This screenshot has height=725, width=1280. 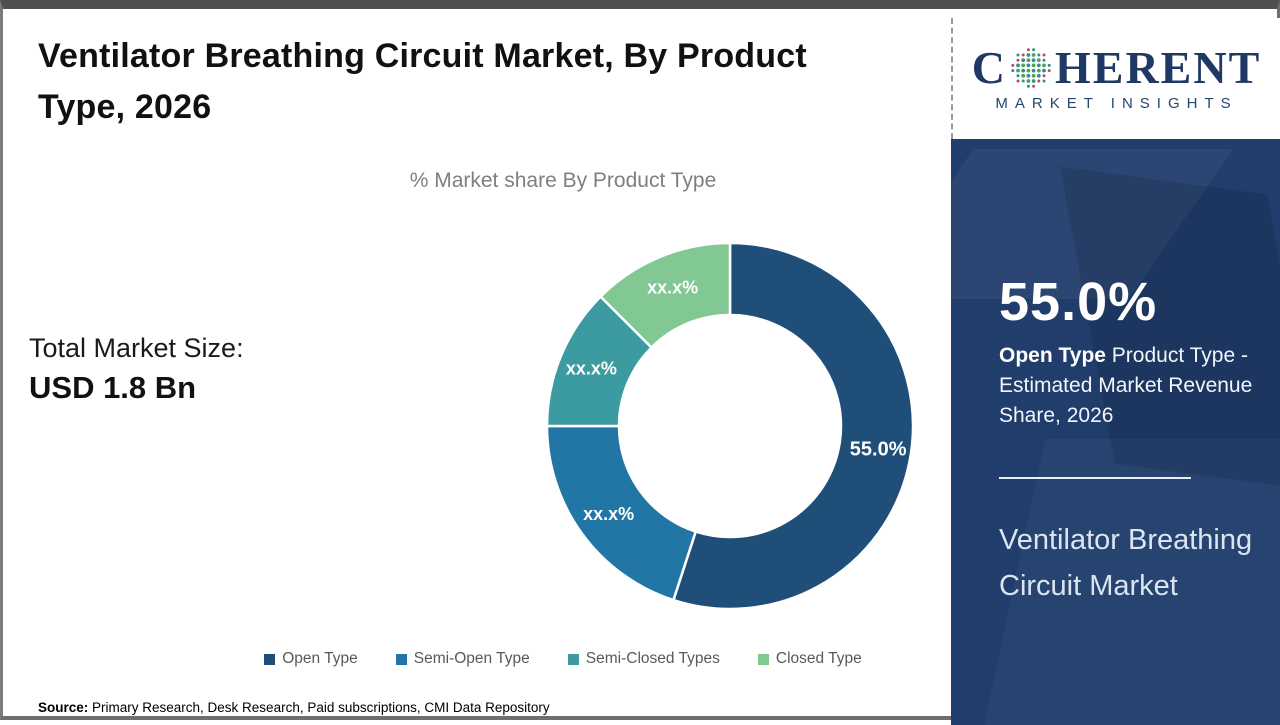 I want to click on donut-slice-semi-open-type, so click(x=621, y=513).